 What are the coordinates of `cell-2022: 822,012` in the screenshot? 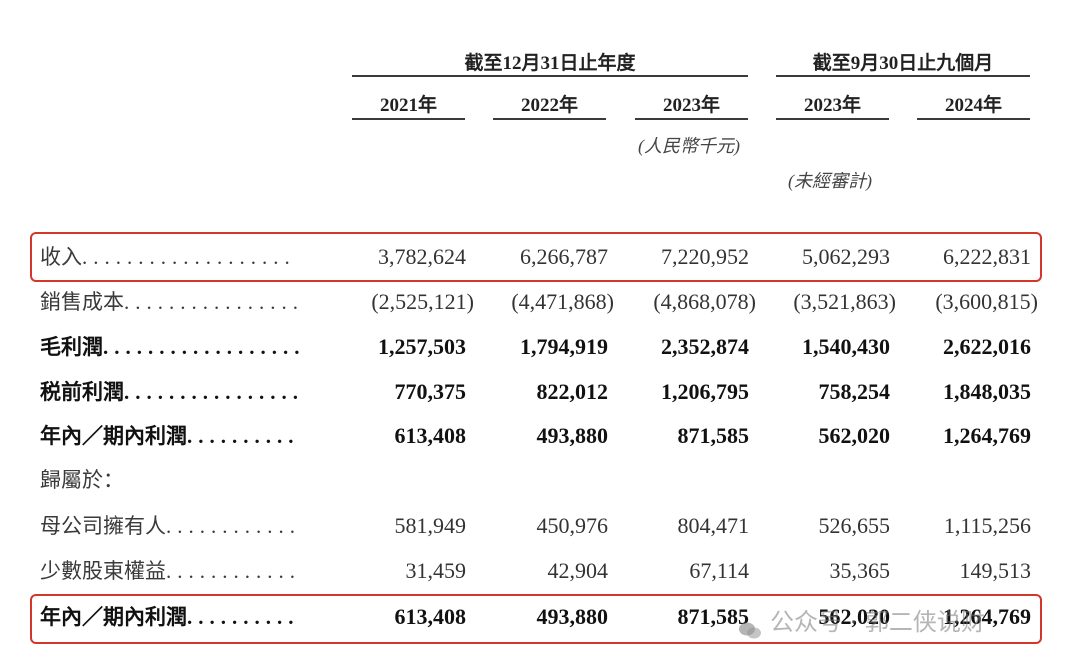 It's located at (572, 391).